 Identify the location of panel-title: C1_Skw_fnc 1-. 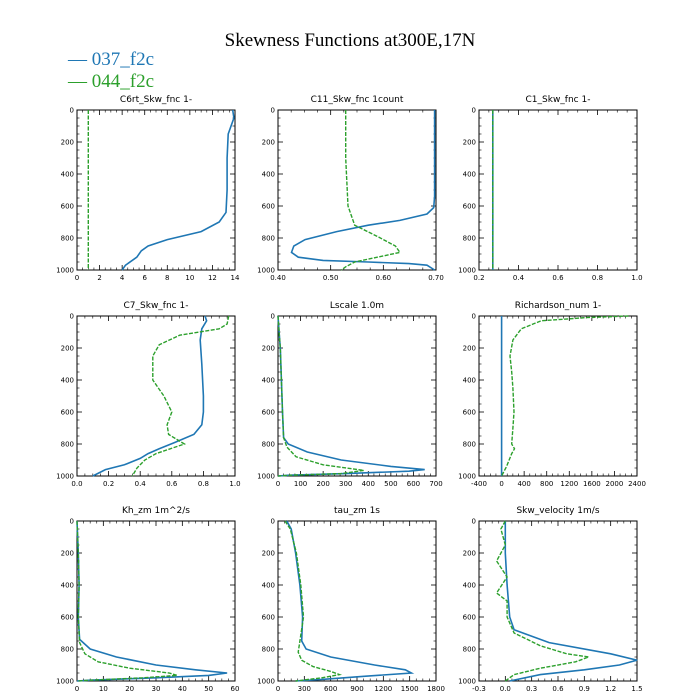
(558, 100).